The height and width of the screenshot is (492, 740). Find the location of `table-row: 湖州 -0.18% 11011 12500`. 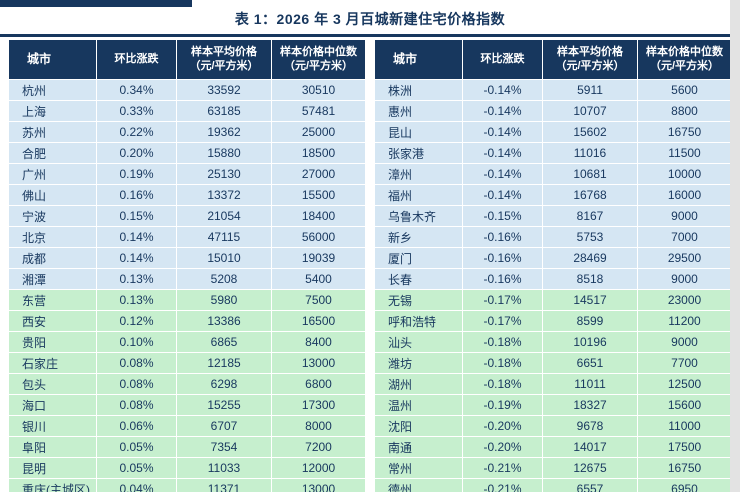

table-row: 湖州 -0.18% 11011 12500 is located at coordinates (553, 384).